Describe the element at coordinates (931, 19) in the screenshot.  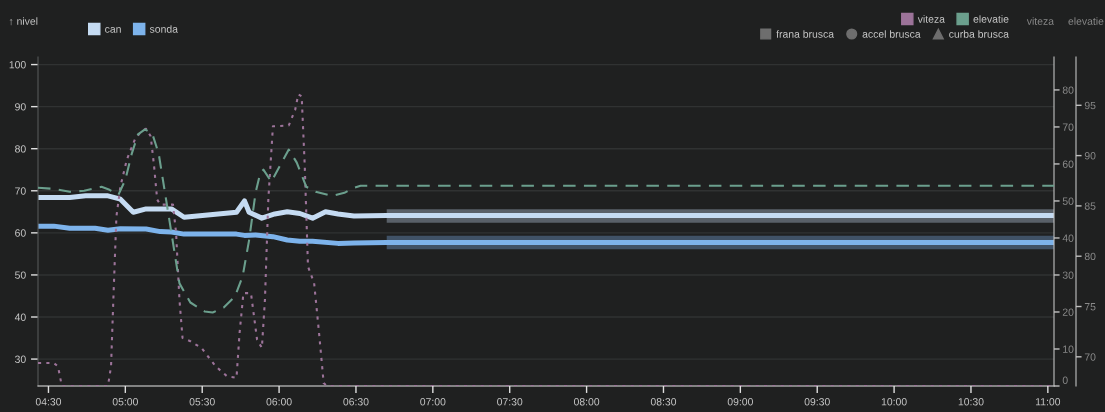
I see `legend-label: viteza` at that location.